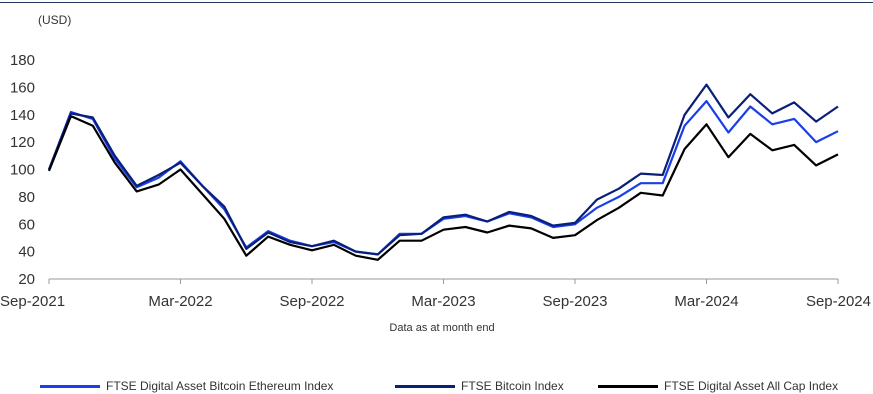 The image size is (873, 394). I want to click on y-tick-label: 80, so click(26, 197).